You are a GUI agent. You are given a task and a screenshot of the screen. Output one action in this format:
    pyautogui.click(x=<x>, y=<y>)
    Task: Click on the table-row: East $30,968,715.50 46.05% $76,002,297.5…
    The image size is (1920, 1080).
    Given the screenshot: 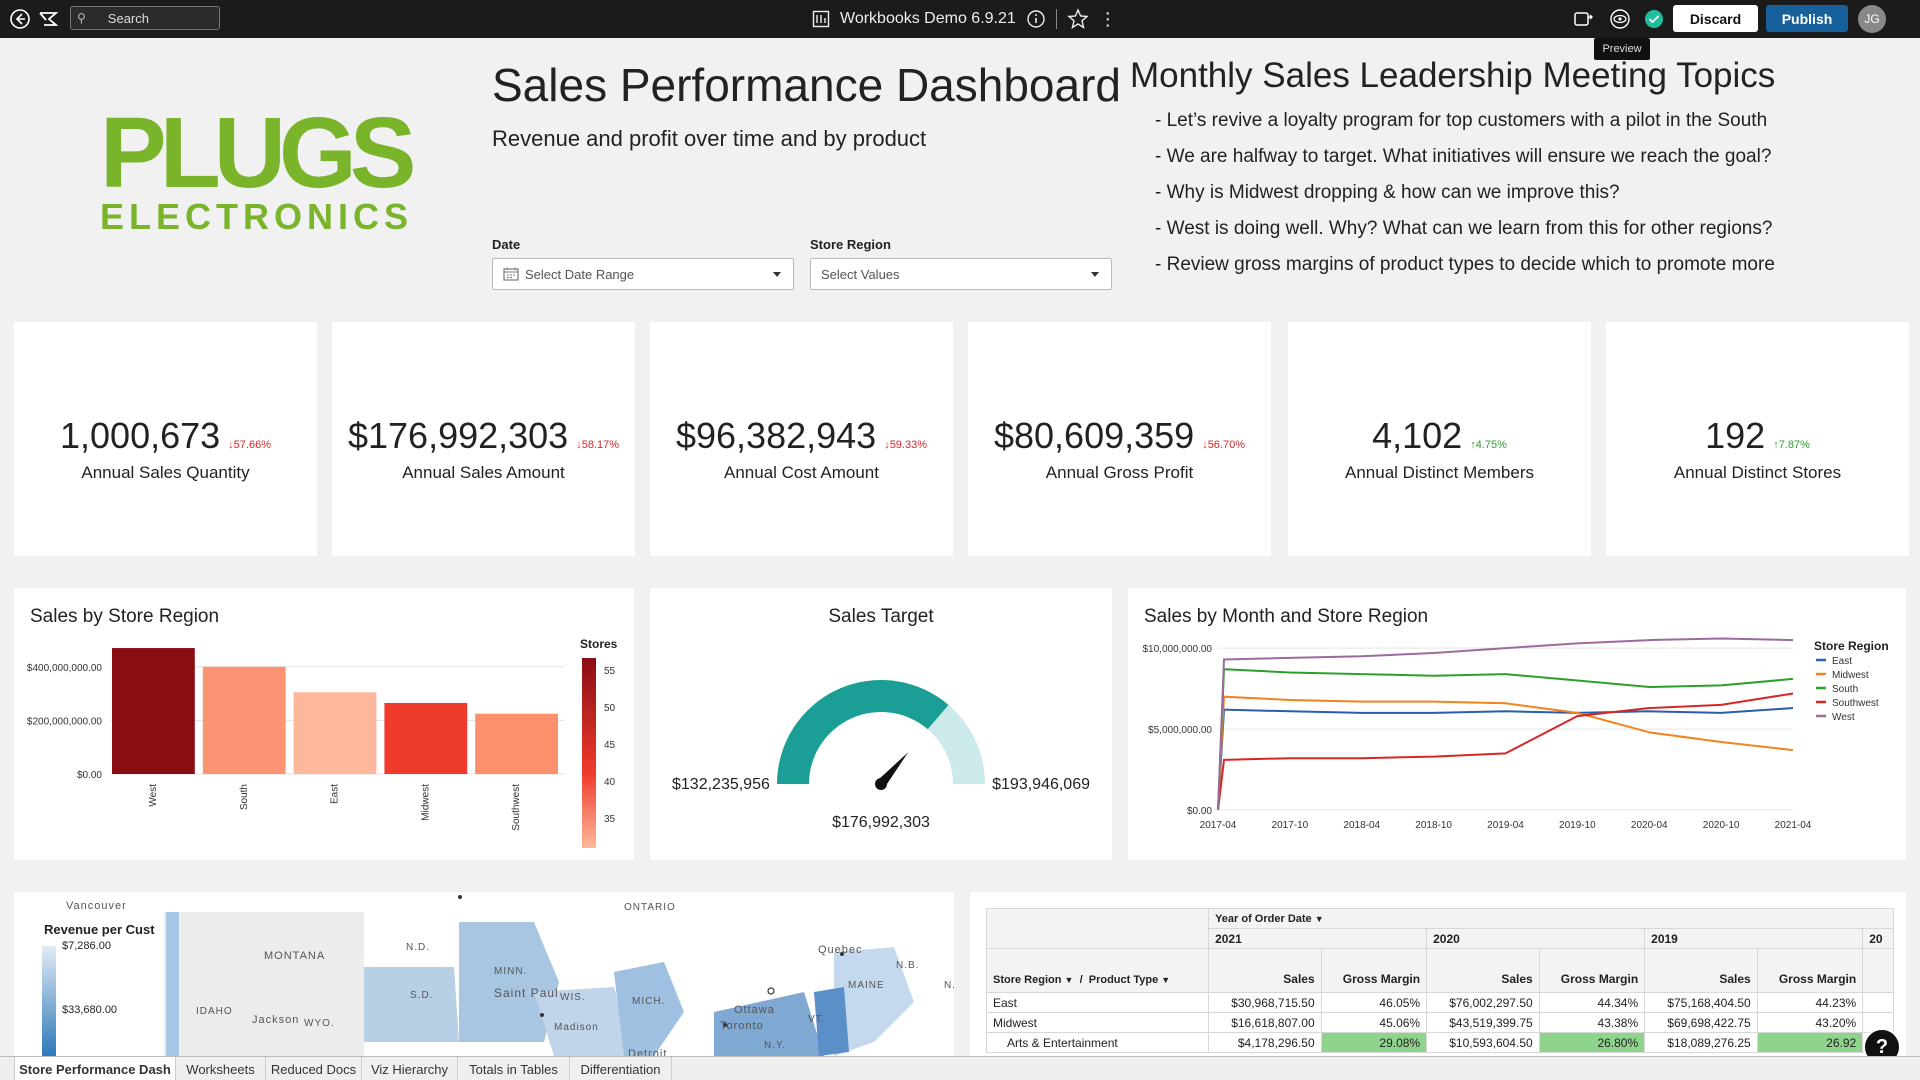 What is the action you would take?
    pyautogui.click(x=1439, y=1002)
    